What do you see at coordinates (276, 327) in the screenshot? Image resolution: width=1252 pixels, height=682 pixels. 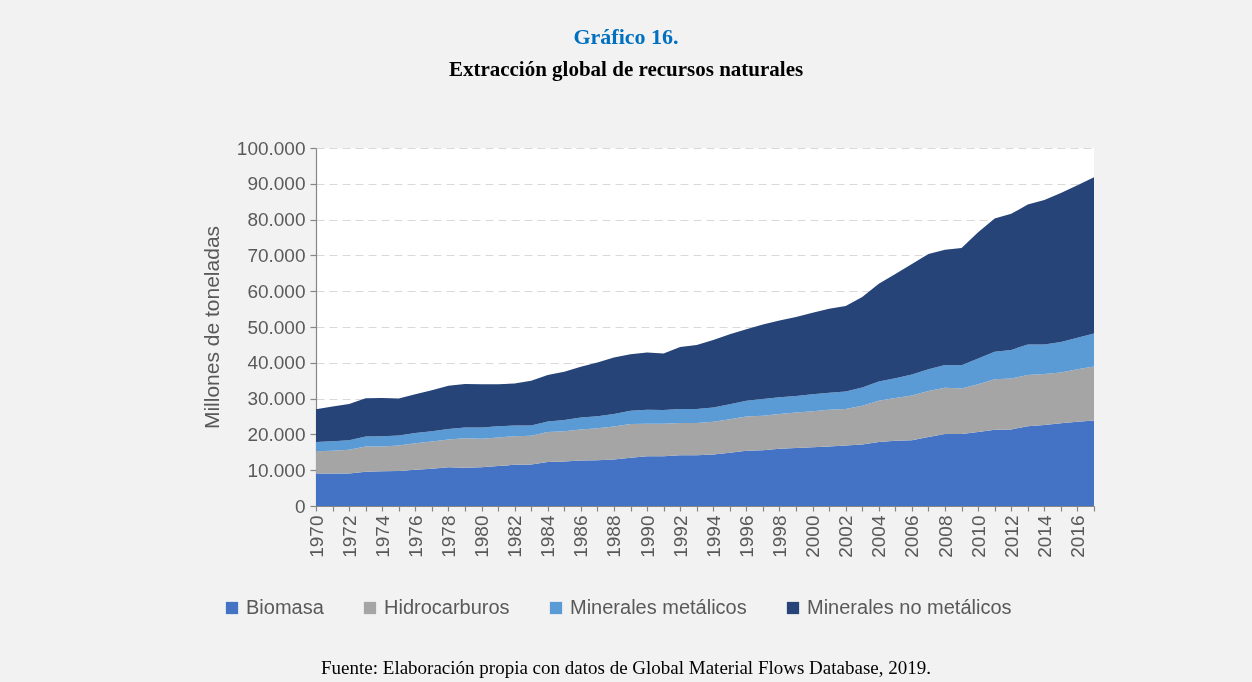 I see `y-tick-label: 50.000` at bounding box center [276, 327].